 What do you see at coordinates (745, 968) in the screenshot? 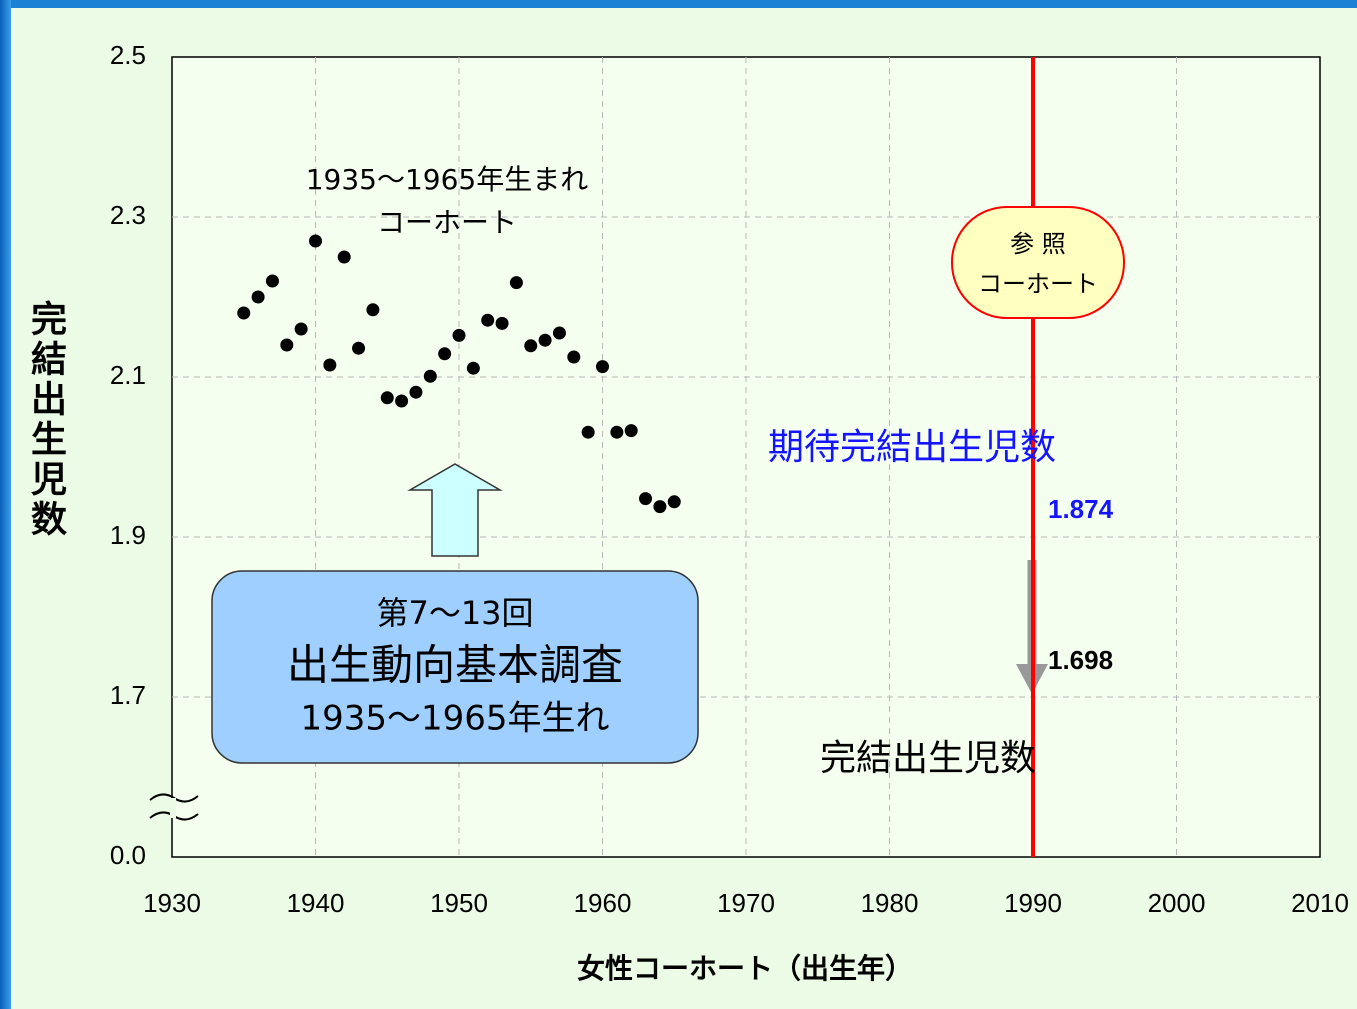
I see `x-axis-label: 女性コーホート（出生年）` at bounding box center [745, 968].